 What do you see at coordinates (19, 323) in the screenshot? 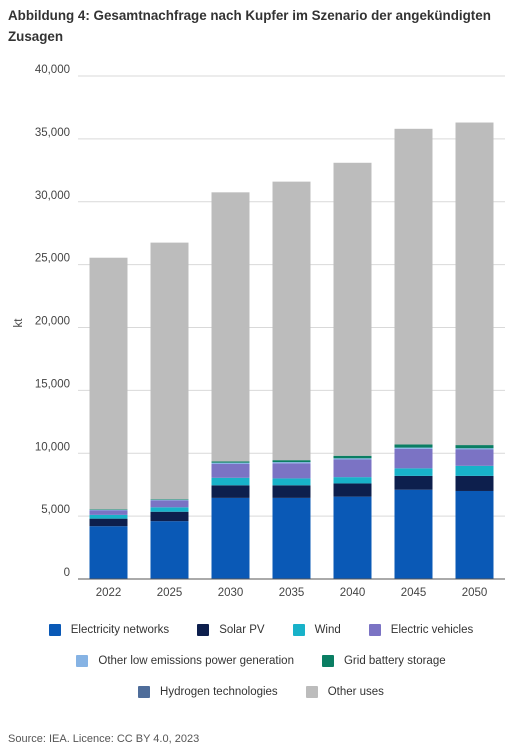
I see `y-axis-label: kt` at bounding box center [19, 323].